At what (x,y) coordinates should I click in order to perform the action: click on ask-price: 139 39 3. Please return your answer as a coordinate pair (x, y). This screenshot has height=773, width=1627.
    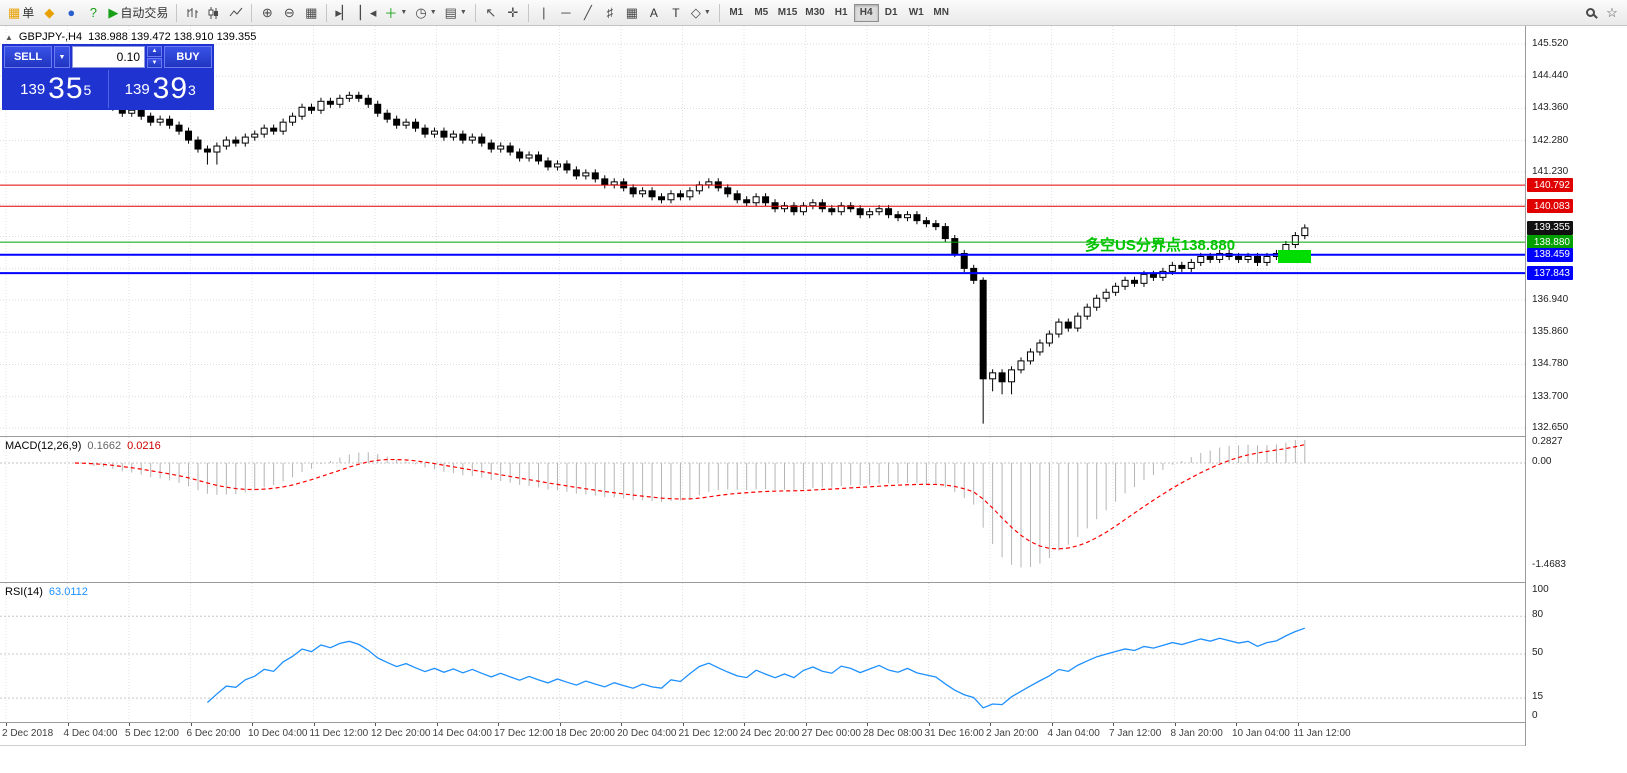
    Looking at the image, I should click on (161, 89).